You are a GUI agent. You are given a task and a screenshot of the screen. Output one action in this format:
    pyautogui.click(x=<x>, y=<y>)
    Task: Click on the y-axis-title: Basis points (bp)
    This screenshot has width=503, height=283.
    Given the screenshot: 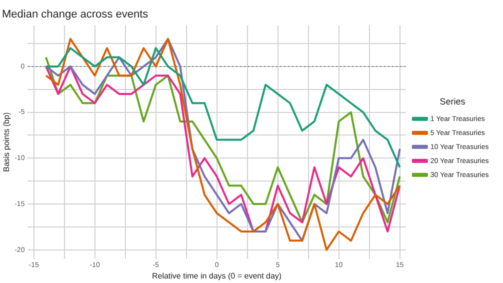 What is the action you would take?
    pyautogui.click(x=7, y=142)
    